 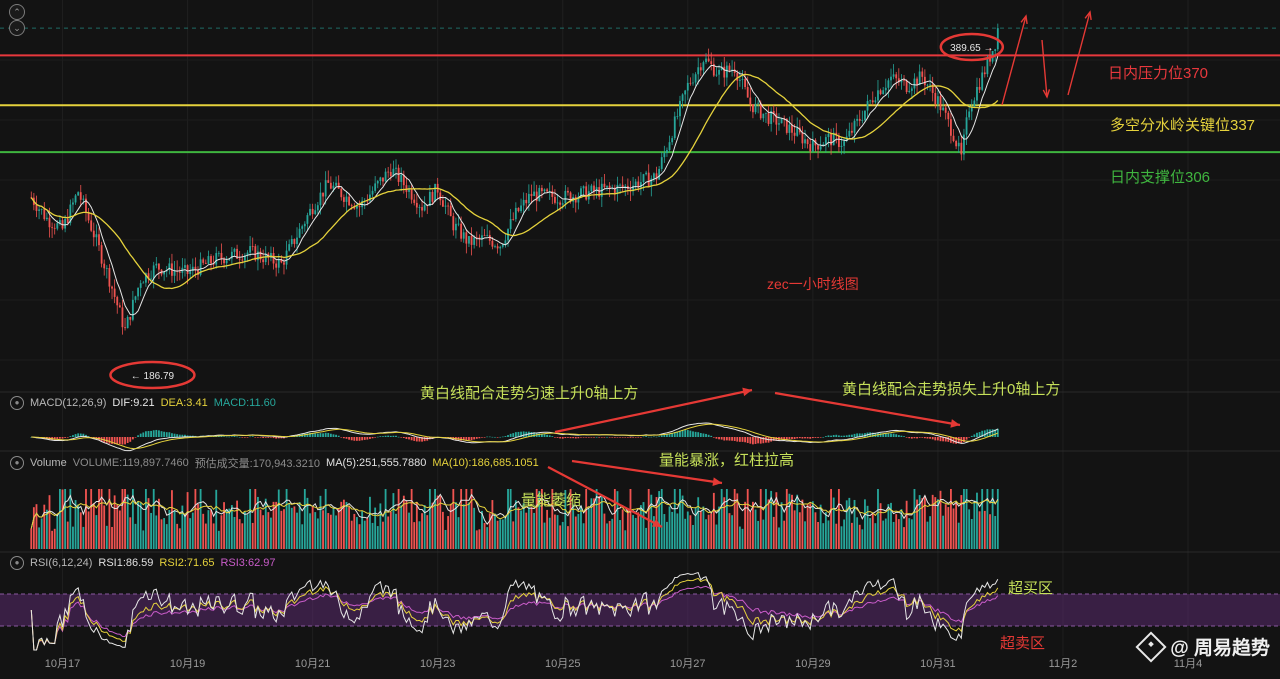 What do you see at coordinates (48, 463) in the screenshot?
I see `volume-indicator-name: Volume` at bounding box center [48, 463].